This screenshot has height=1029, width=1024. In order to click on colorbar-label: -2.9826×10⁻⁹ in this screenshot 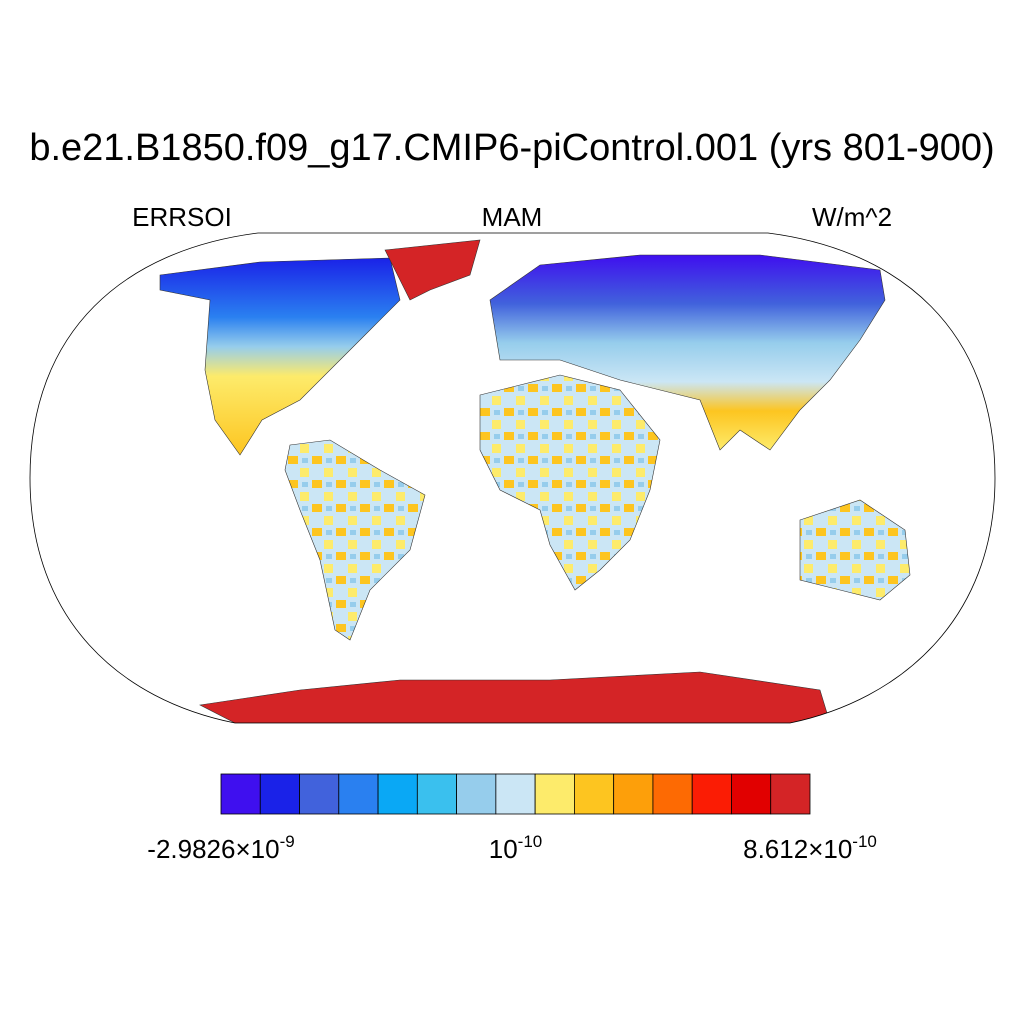, I will do `click(220, 848)`.